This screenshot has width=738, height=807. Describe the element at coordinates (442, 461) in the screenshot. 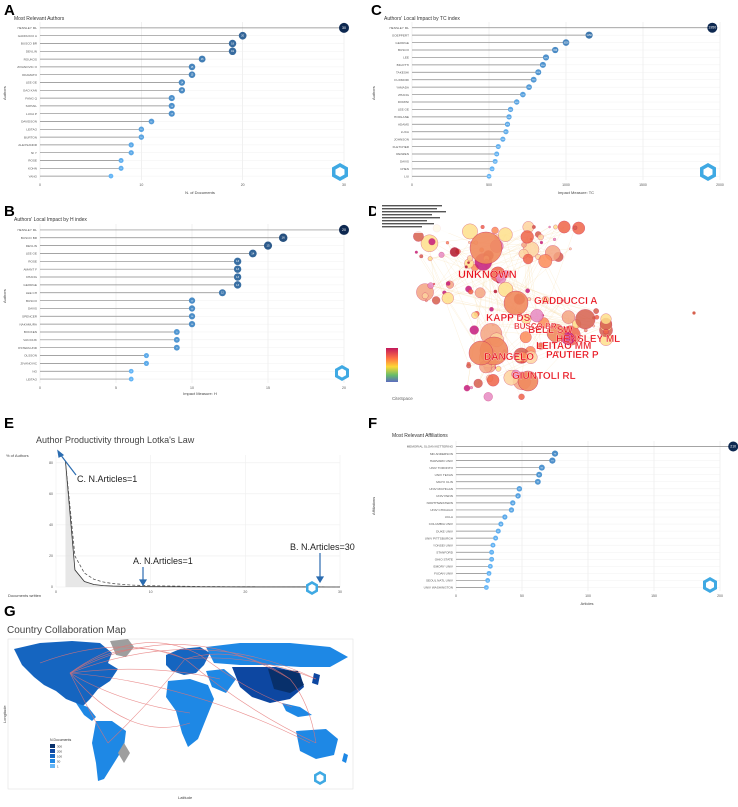

I see `category-label: HARVARD UNIV` at that location.